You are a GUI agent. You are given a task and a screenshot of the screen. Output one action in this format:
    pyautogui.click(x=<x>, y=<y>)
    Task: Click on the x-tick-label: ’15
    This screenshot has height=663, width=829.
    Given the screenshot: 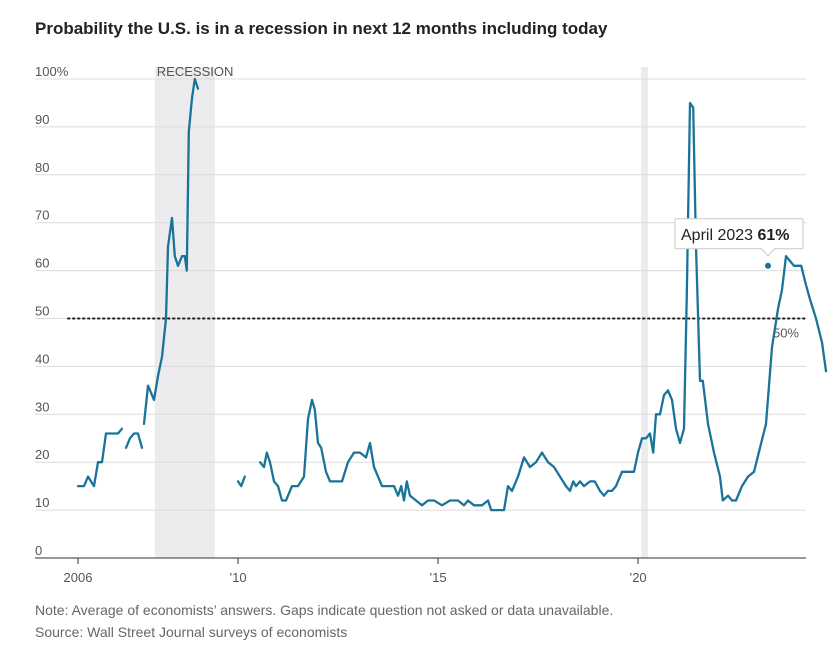 What is the action you would take?
    pyautogui.click(x=437, y=577)
    